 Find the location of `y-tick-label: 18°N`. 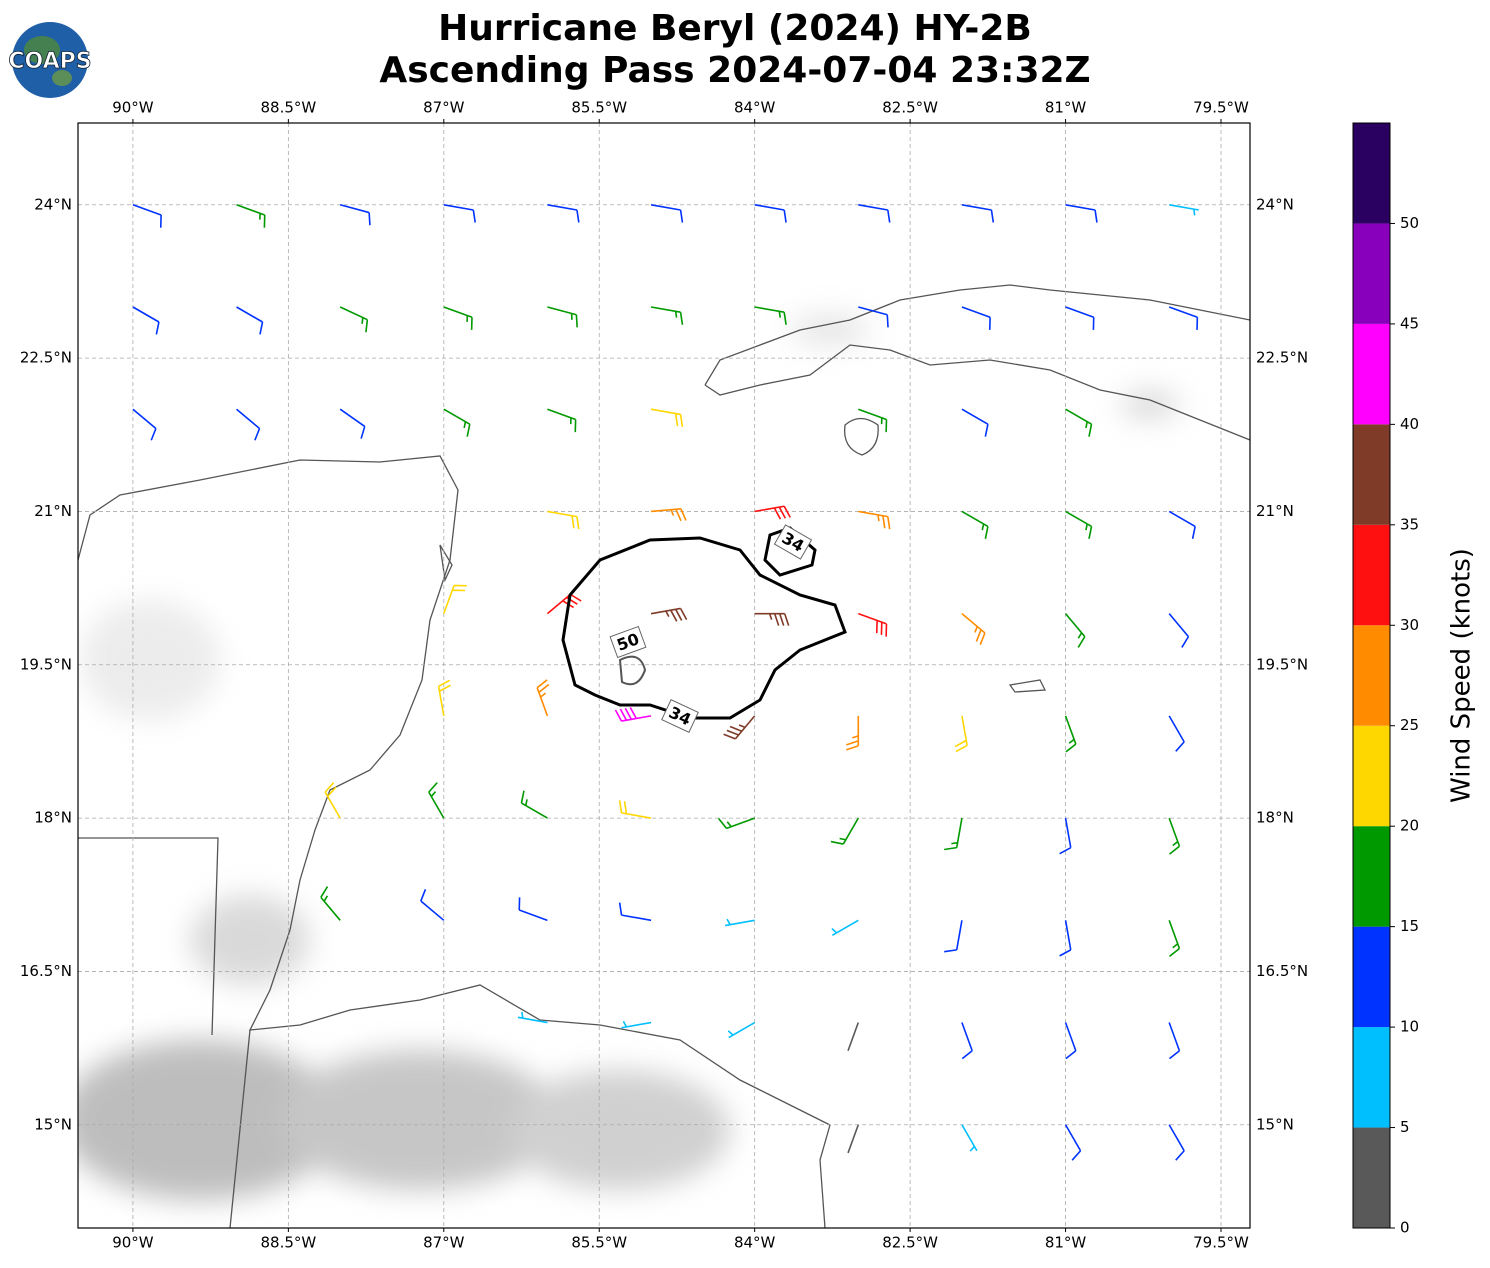

y-tick-label: 18°N is located at coordinates (53, 818).